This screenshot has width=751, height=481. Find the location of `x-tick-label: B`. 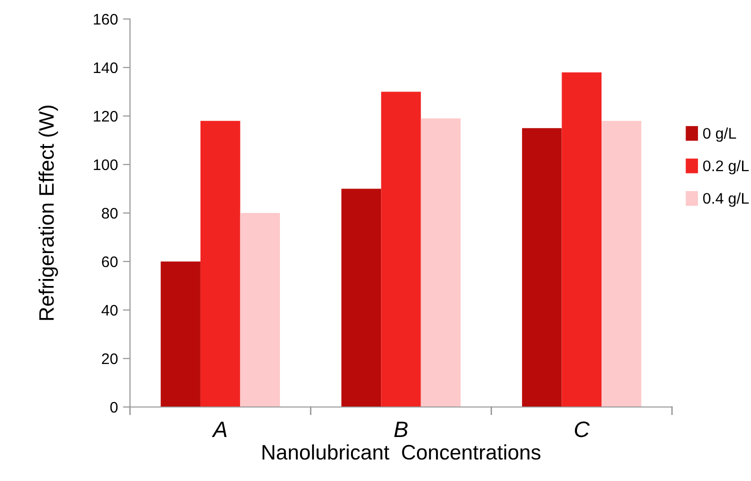

x-tick-label: B is located at coordinates (401, 429).